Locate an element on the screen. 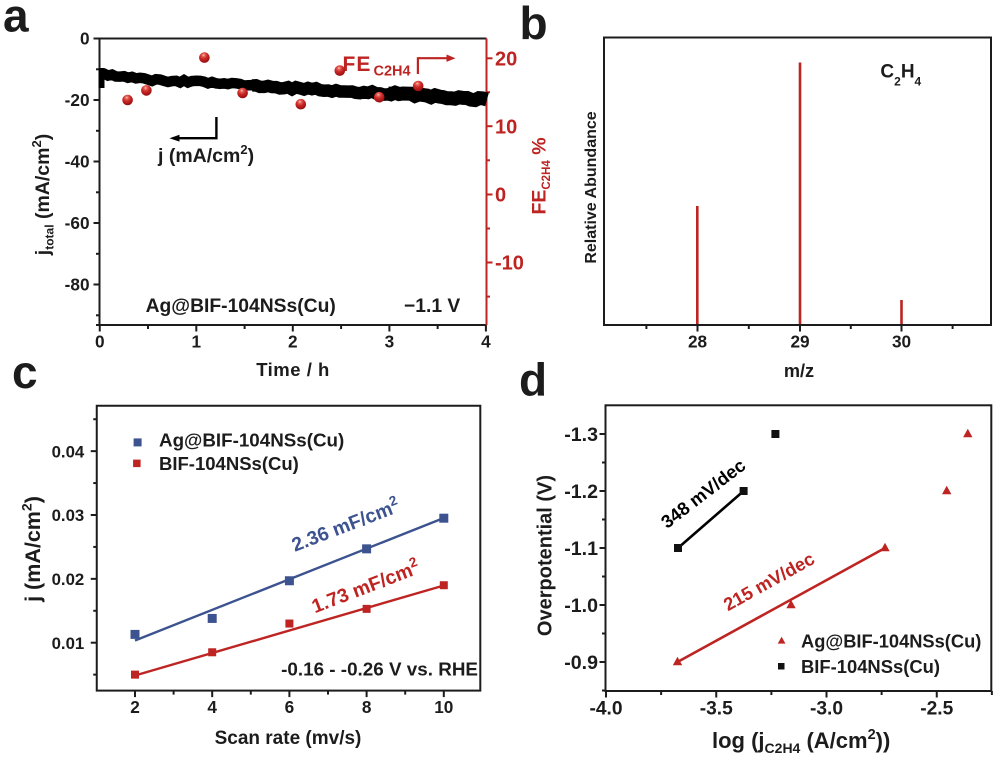 The height and width of the screenshot is (768, 1000). svg-text: jtotal (mA/cm2) is located at coordinates (43, 195).